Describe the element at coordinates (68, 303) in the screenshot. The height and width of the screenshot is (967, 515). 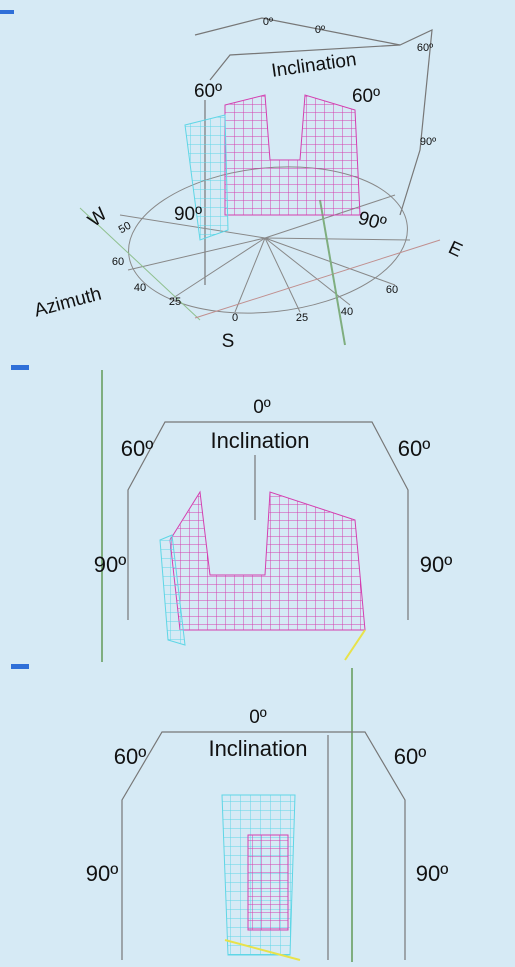
I see `label: Azimuth` at that location.